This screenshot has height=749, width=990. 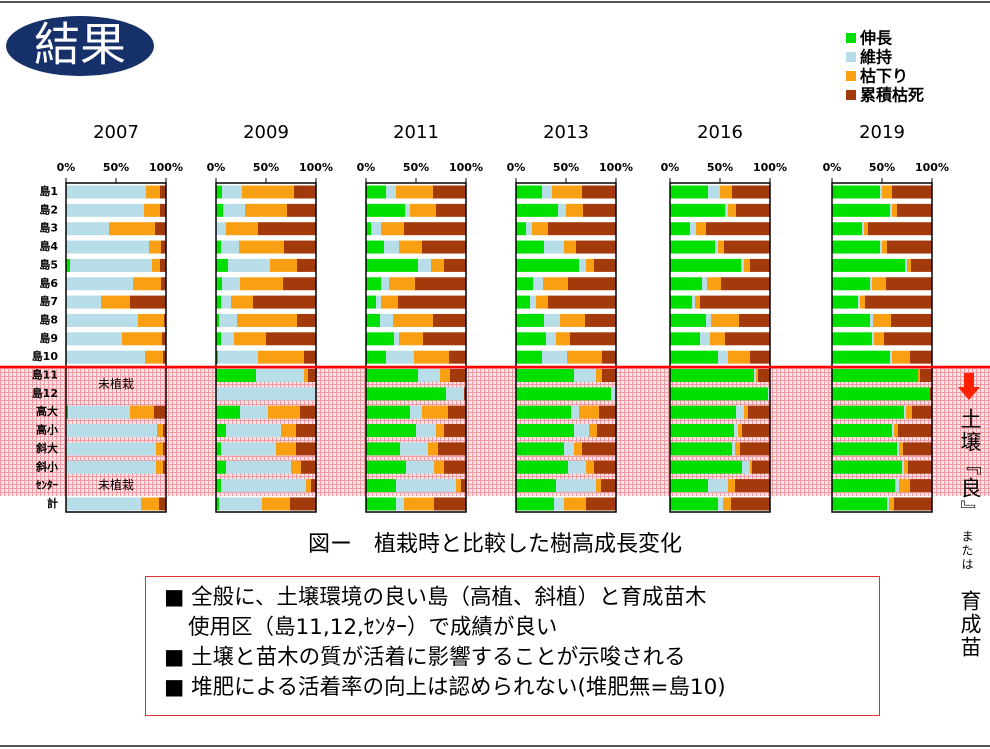 I want to click on y-tick-label: 計, so click(x=52, y=503).